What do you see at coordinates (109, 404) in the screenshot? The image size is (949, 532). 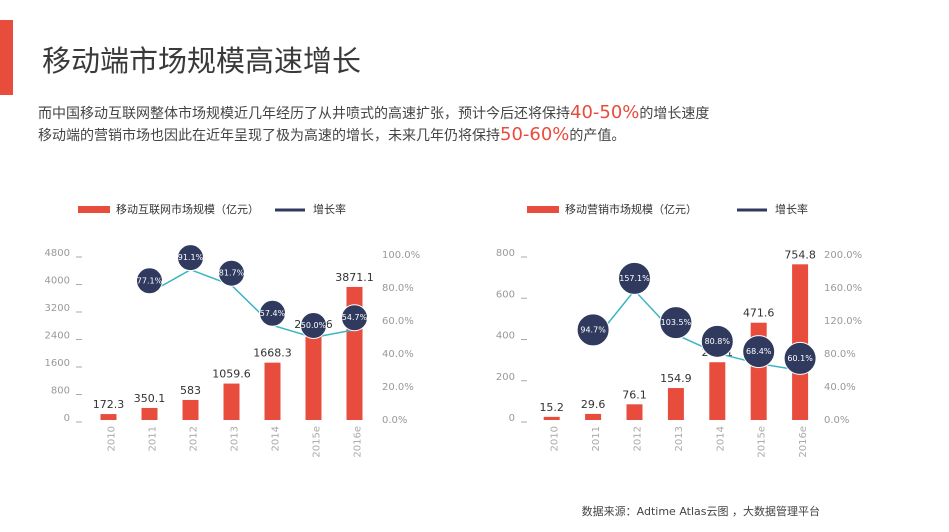 I see `bar-label: 172.3` at bounding box center [109, 404].